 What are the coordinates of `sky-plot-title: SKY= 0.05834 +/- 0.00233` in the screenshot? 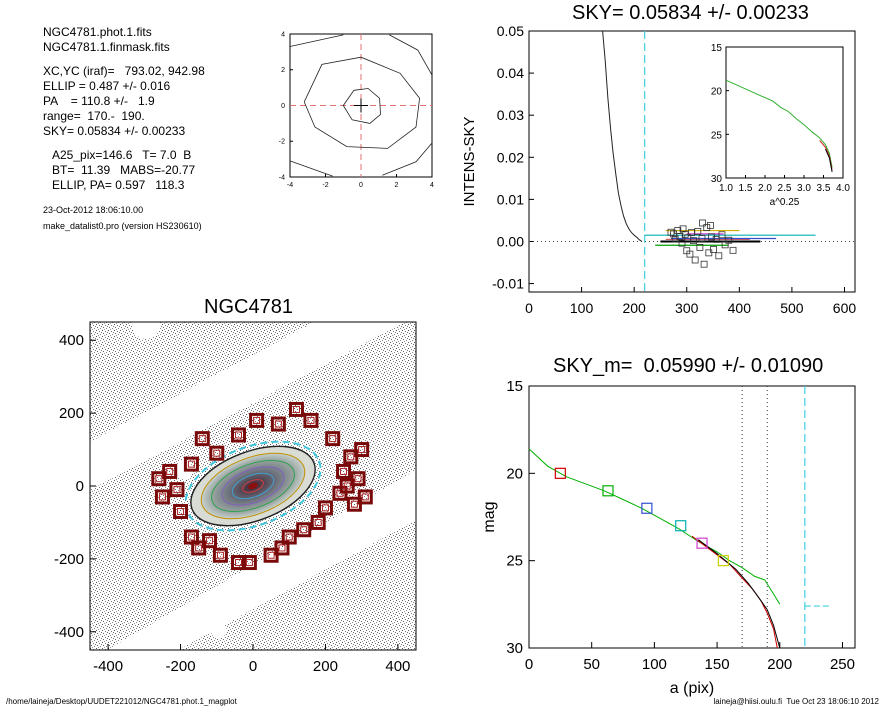 It's located at (690, 13).